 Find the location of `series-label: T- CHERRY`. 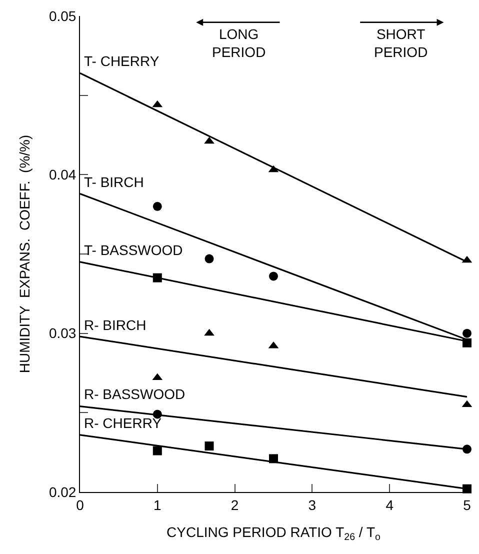

series-label: T- CHERRY is located at coordinates (122, 61).